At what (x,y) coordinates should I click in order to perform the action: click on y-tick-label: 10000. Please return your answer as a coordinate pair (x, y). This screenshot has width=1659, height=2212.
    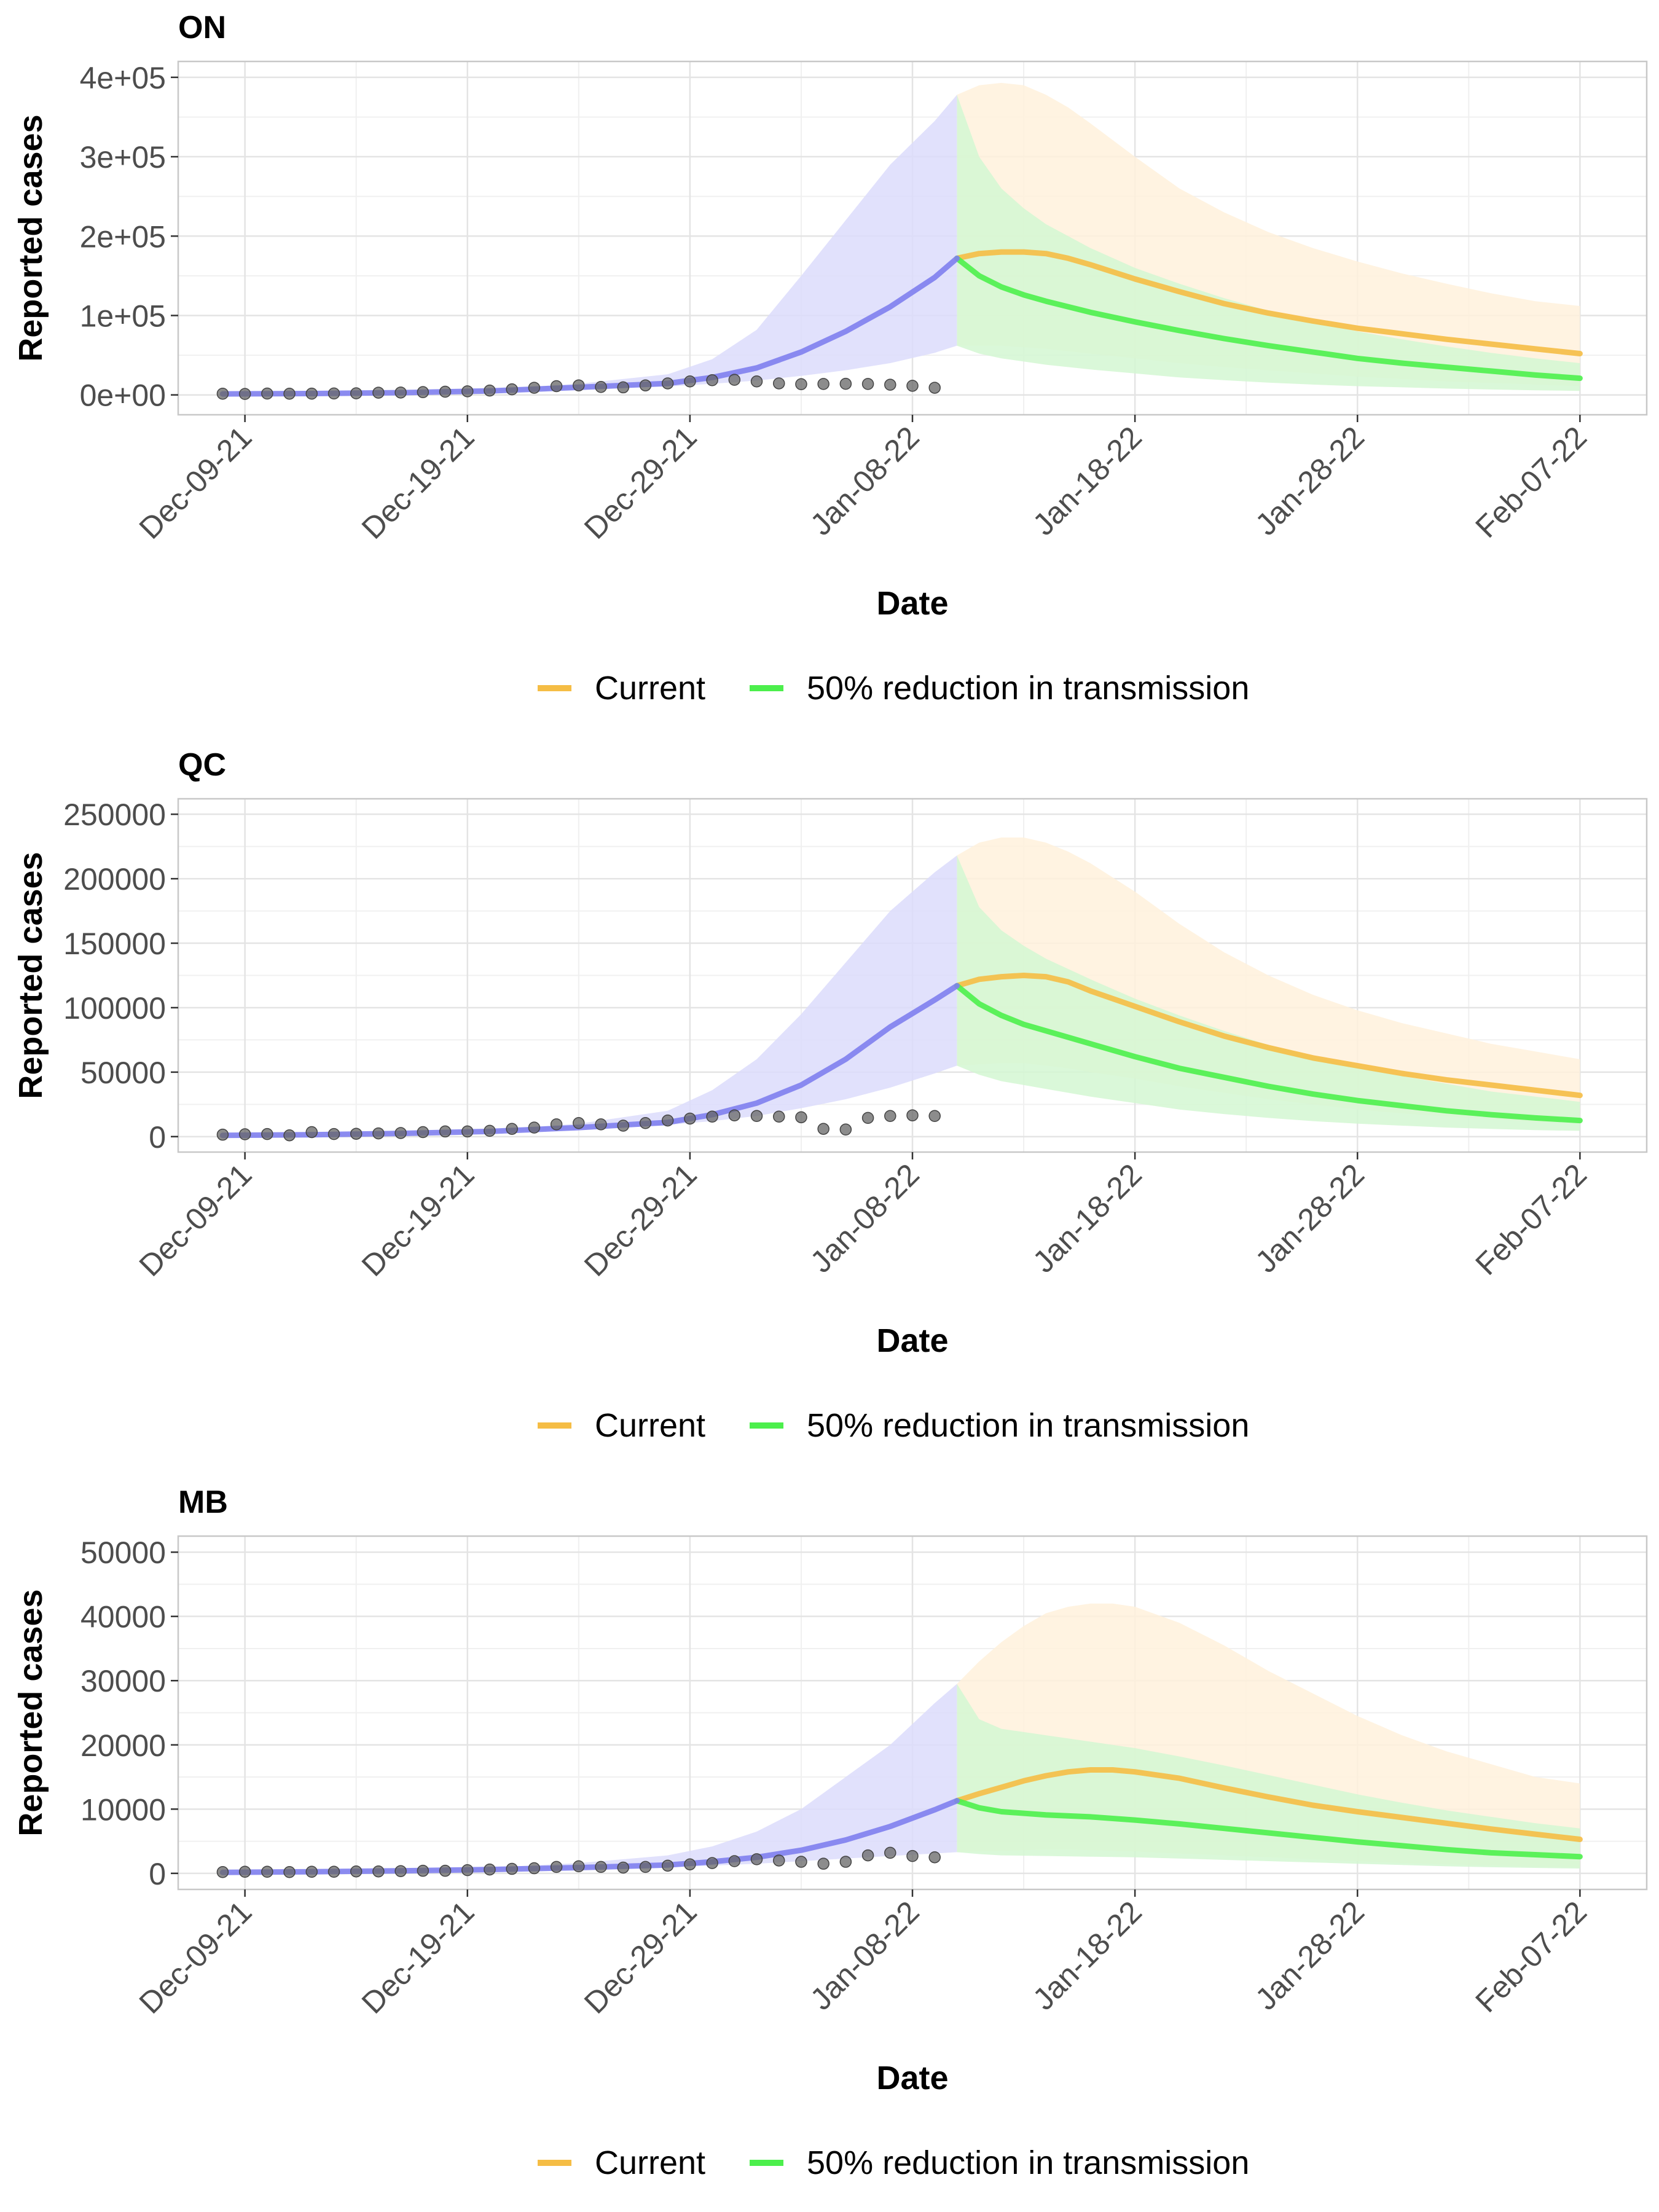
    Looking at the image, I should click on (123, 1809).